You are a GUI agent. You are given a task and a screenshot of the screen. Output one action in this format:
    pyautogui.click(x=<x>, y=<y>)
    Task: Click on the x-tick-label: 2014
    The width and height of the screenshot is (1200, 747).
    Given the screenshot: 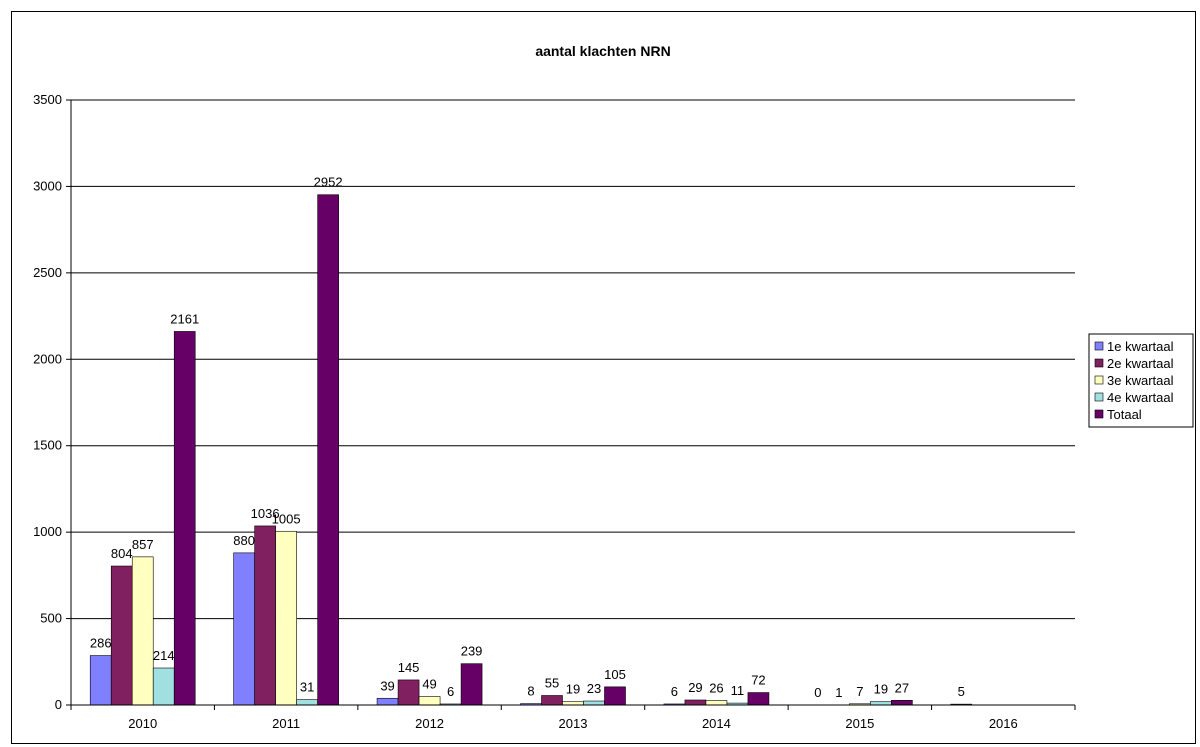 What is the action you would take?
    pyautogui.click(x=716, y=723)
    